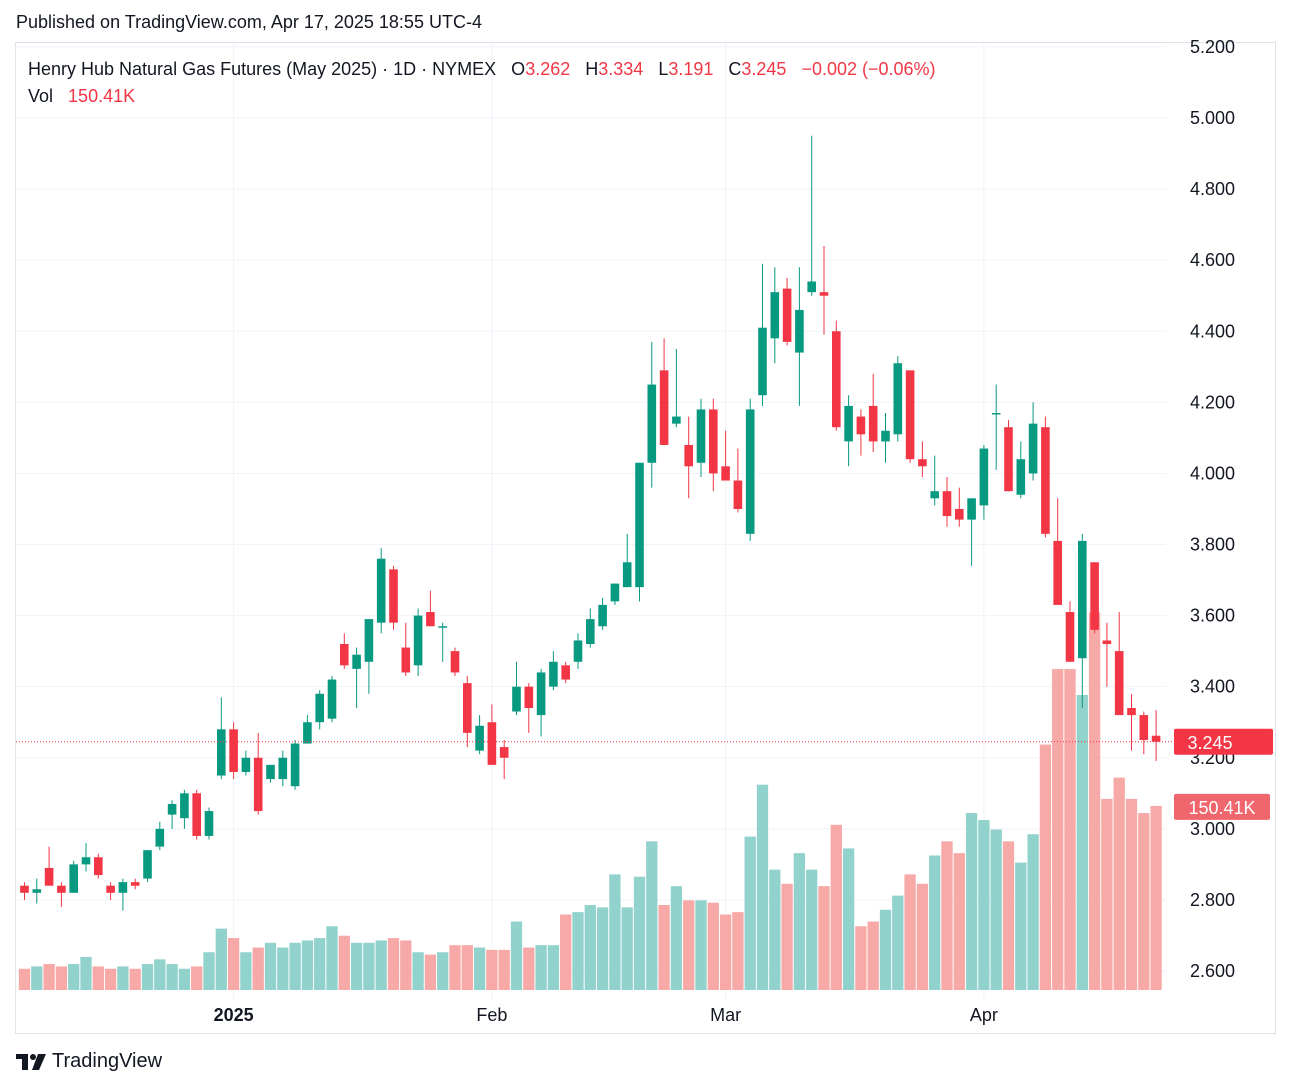  I want to click on tradingview-logo: TradingView, so click(89, 1061).